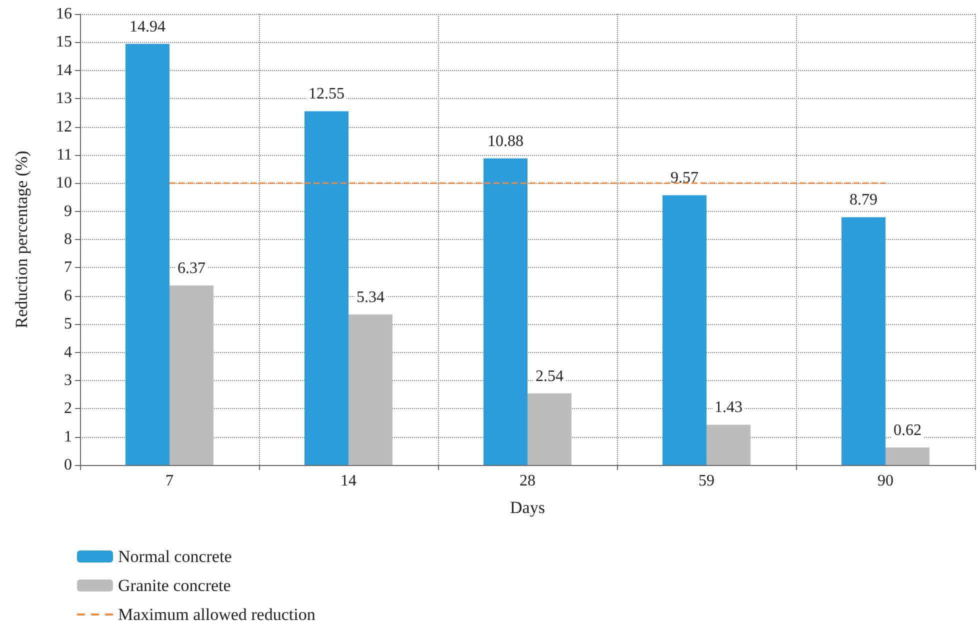  Describe the element at coordinates (64, 155) in the screenshot. I see `y-tick-label: 11` at that location.